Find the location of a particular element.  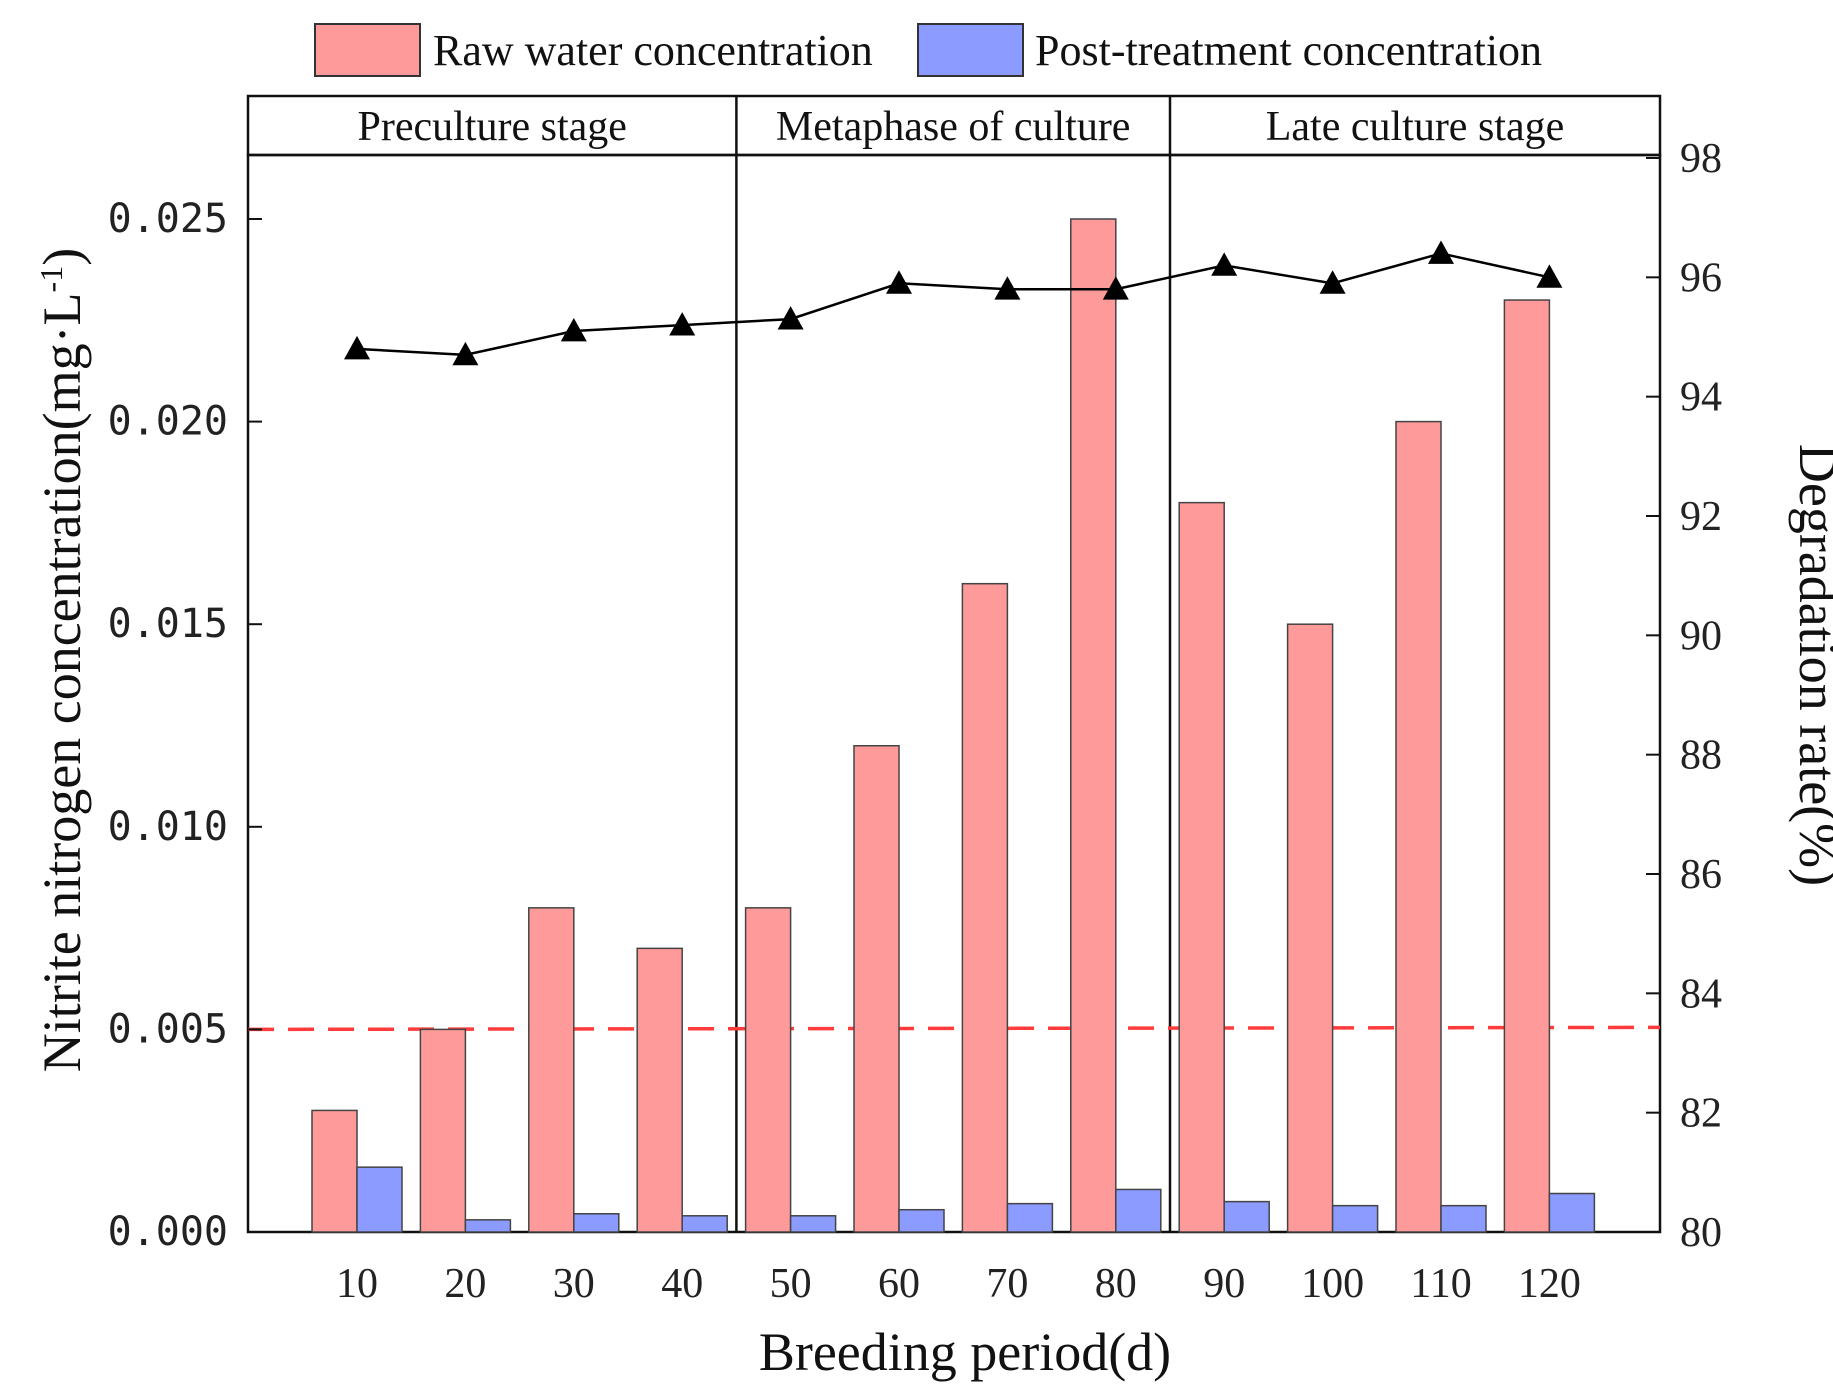

right-tick-label-6: 92 is located at coordinates (1701, 517).